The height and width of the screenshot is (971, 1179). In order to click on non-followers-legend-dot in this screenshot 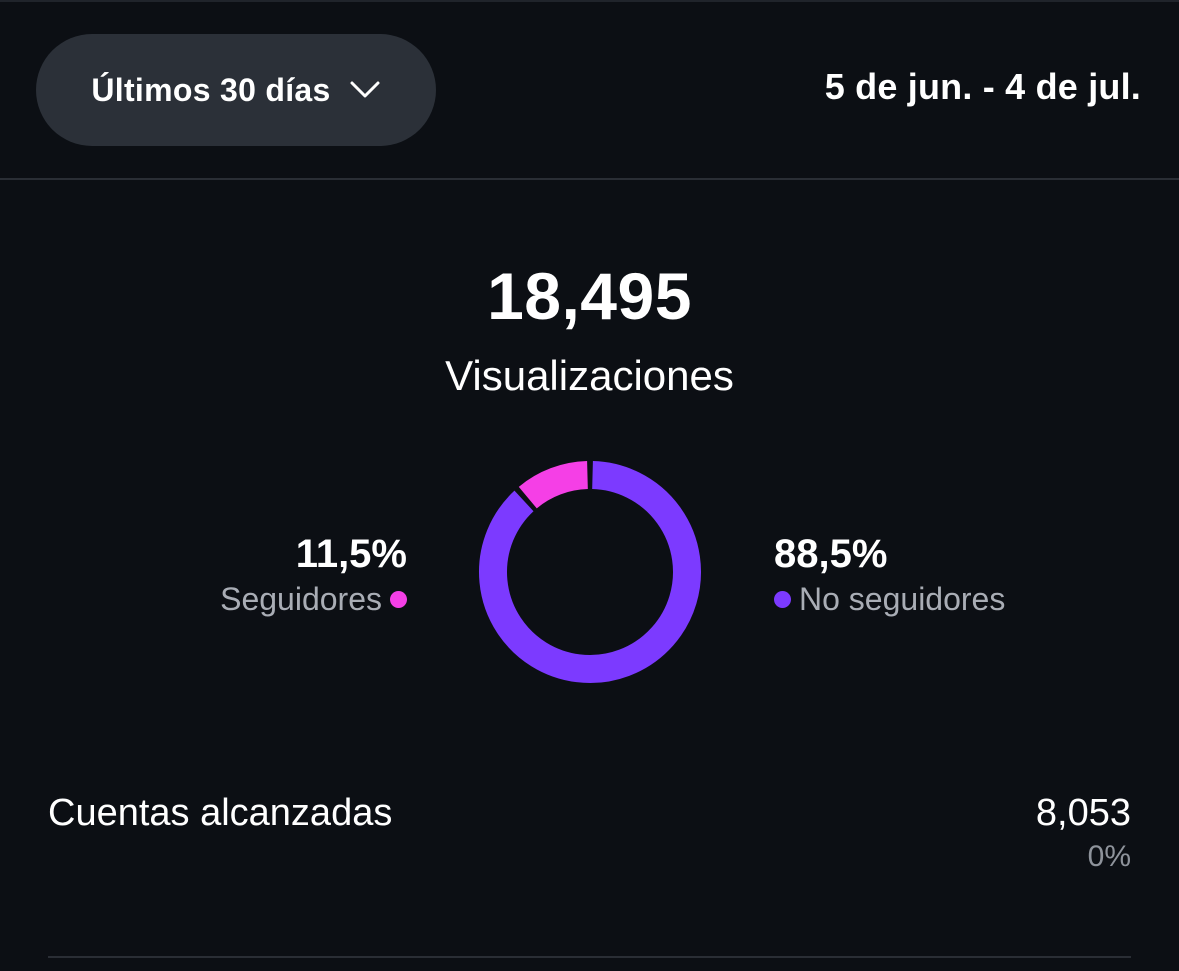, I will do `click(782, 599)`.